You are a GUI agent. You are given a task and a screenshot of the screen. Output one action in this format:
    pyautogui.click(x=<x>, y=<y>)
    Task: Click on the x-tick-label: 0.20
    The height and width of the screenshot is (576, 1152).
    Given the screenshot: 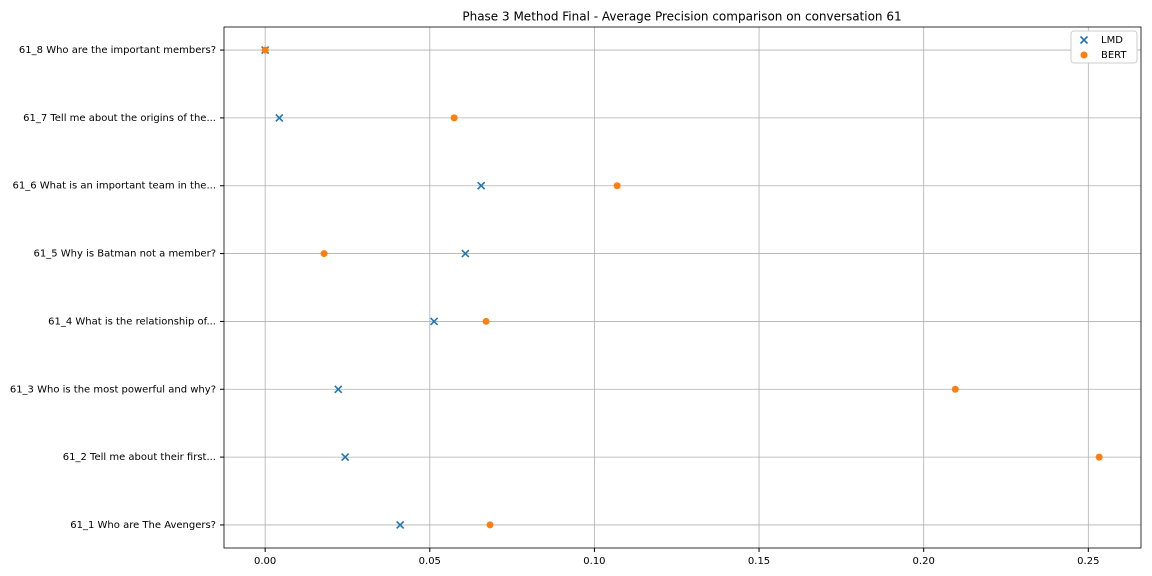 What is the action you would take?
    pyautogui.click(x=924, y=561)
    